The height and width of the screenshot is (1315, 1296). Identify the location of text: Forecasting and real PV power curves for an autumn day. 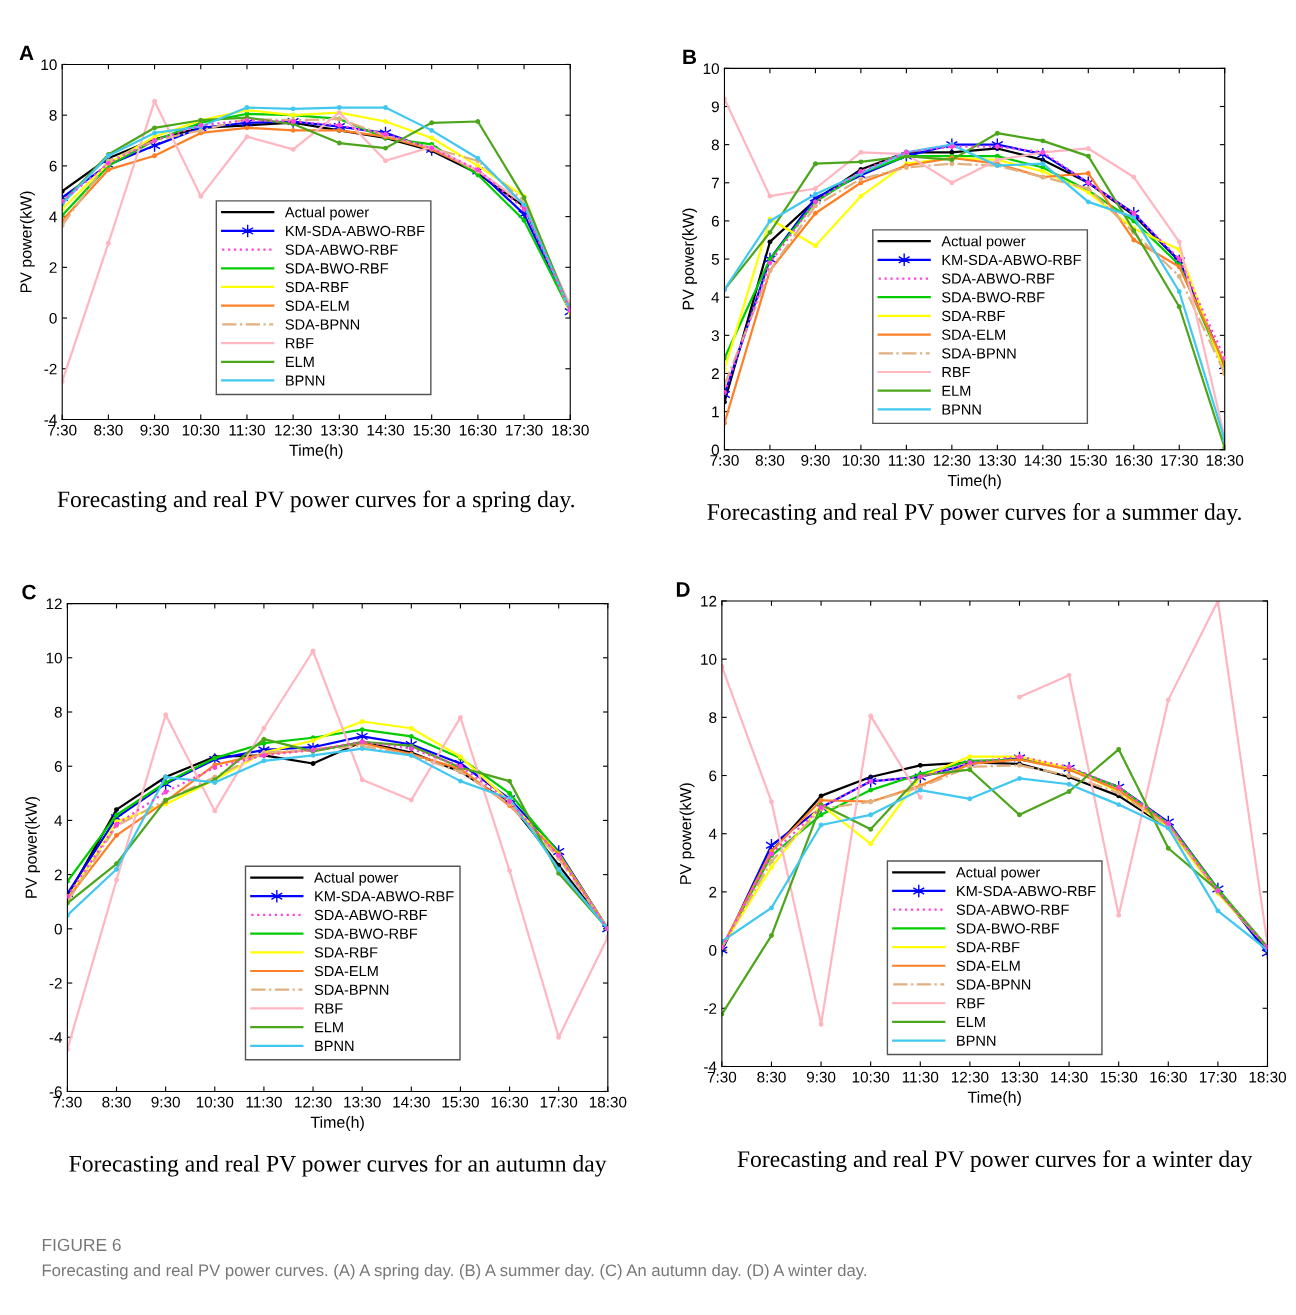
(338, 1165).